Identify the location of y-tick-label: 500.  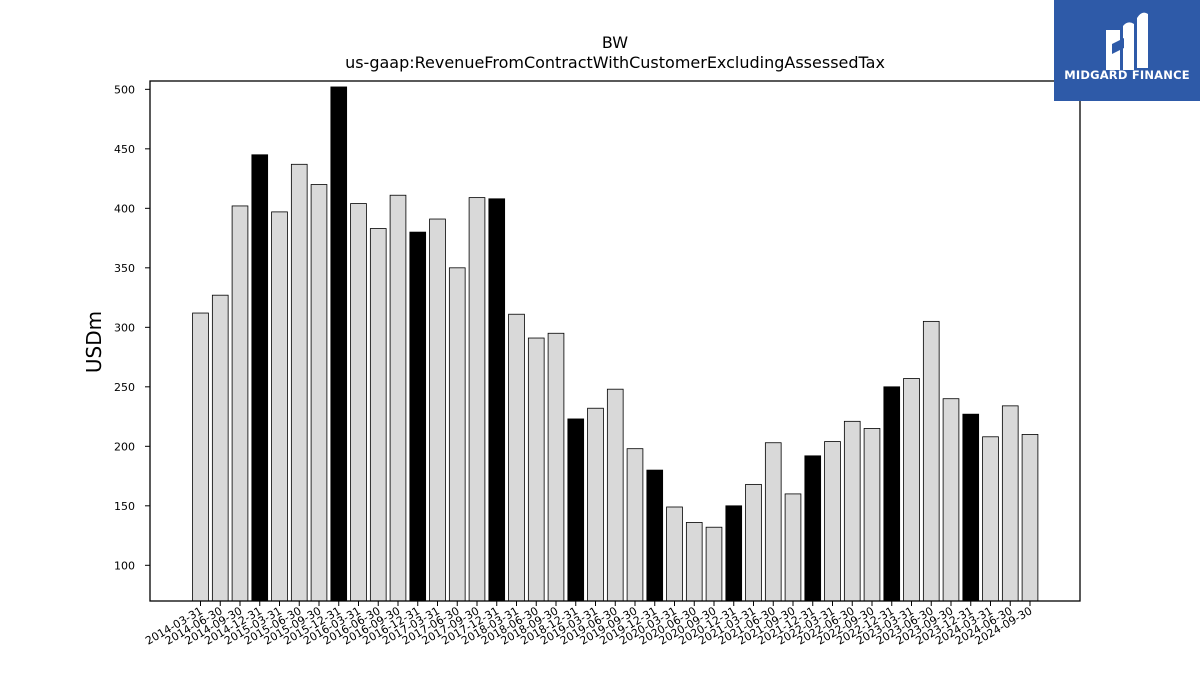
(124, 89).